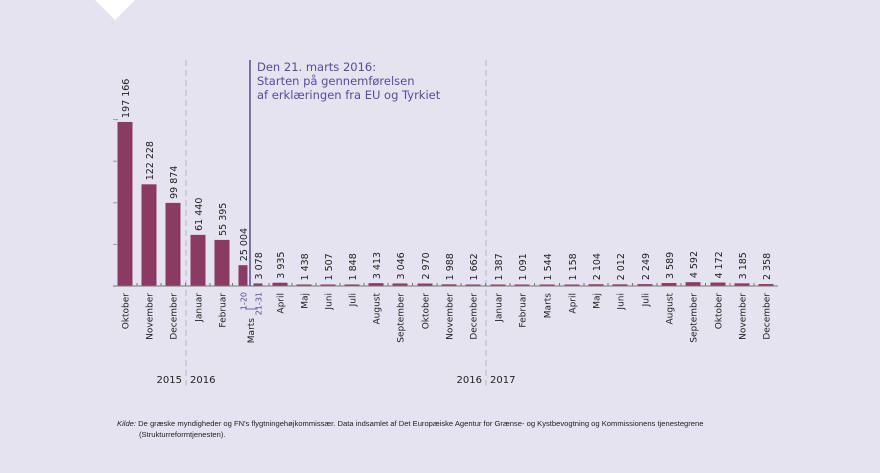  Describe the element at coordinates (244, 244) in the screenshot. I see `value-label: 25 004` at that location.